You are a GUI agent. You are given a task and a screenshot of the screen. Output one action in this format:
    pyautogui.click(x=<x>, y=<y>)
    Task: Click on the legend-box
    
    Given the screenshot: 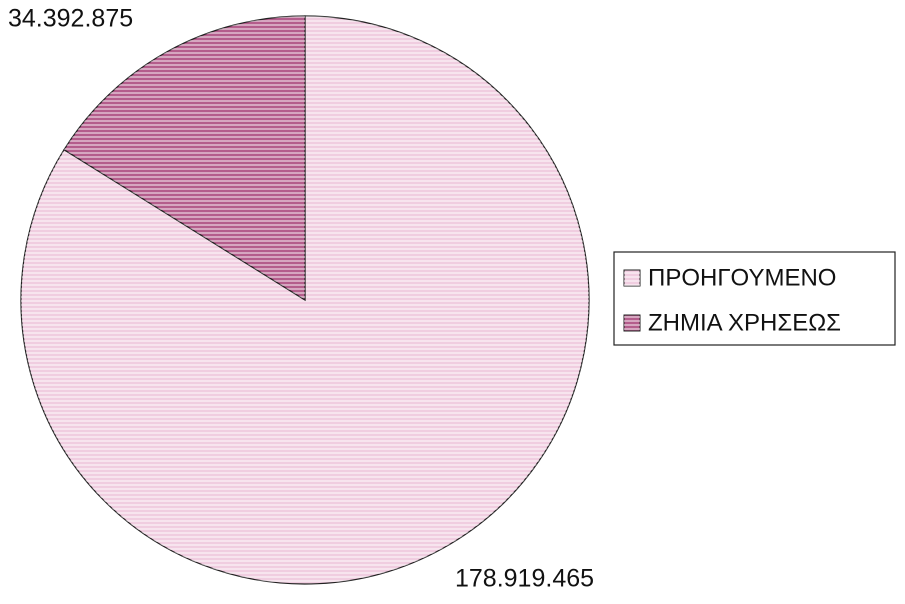 What is the action you would take?
    pyautogui.click(x=754, y=298)
    